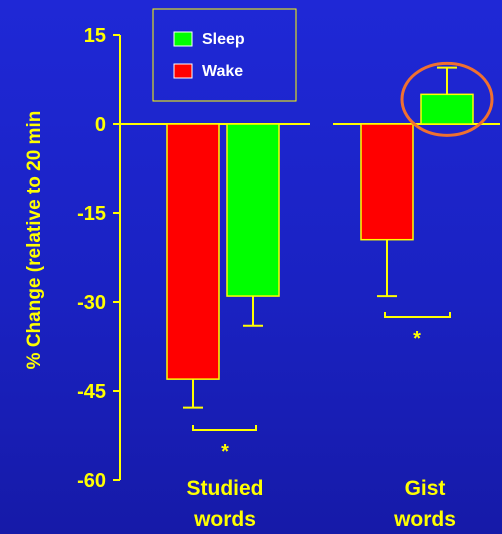  What do you see at coordinates (425, 488) in the screenshot?
I see `category-label-gist-line1: Gist` at bounding box center [425, 488].